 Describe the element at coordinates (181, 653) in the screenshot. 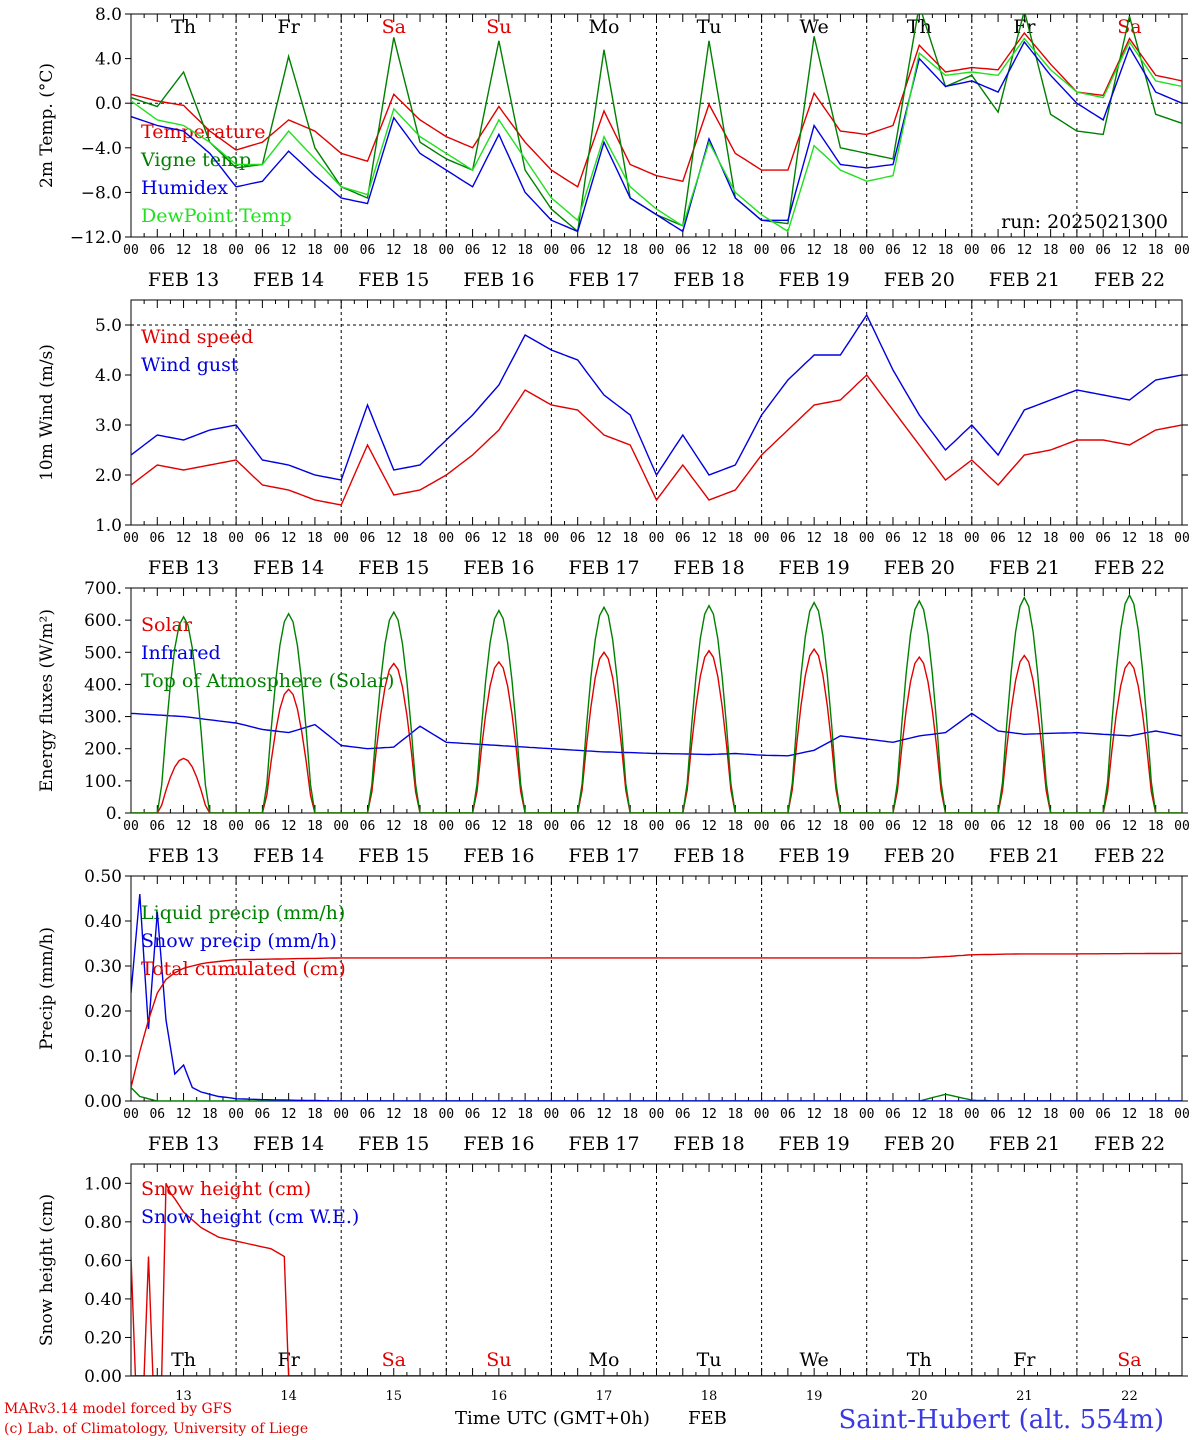

I see `legend-entry: Infrared` at that location.